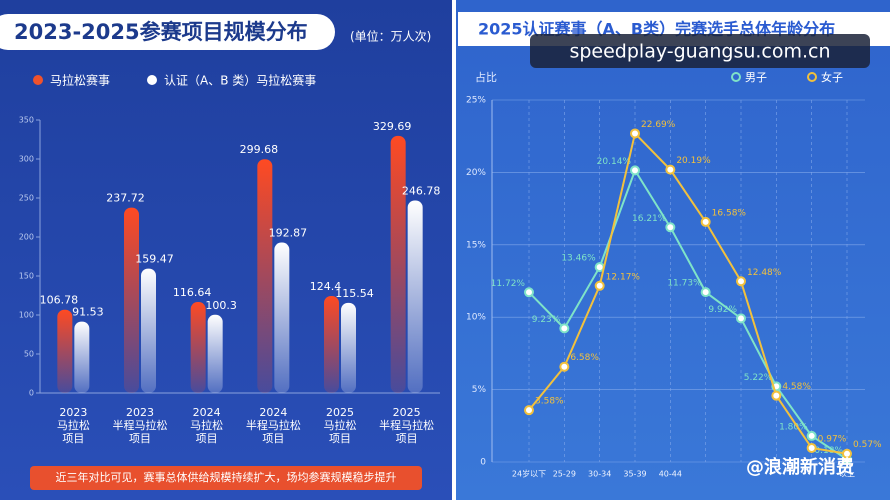 The image size is (890, 500). What do you see at coordinates (693, 161) in the screenshot?
I see `value-label: 20.19%` at bounding box center [693, 161].